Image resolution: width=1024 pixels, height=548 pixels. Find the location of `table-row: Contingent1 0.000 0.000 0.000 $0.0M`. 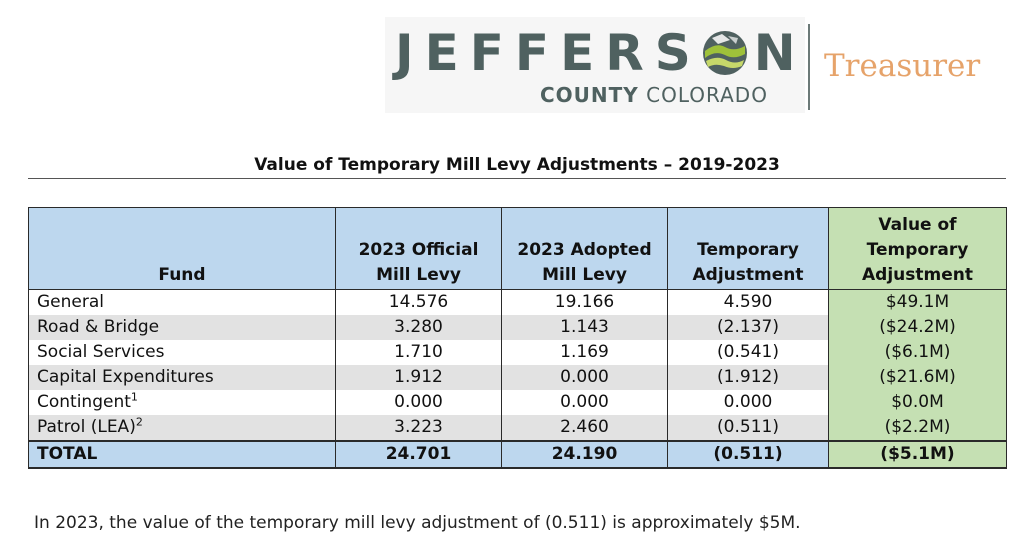

table-row: Contingent1 0.000 0.000 0.000 $0.0M is located at coordinates (517, 402).